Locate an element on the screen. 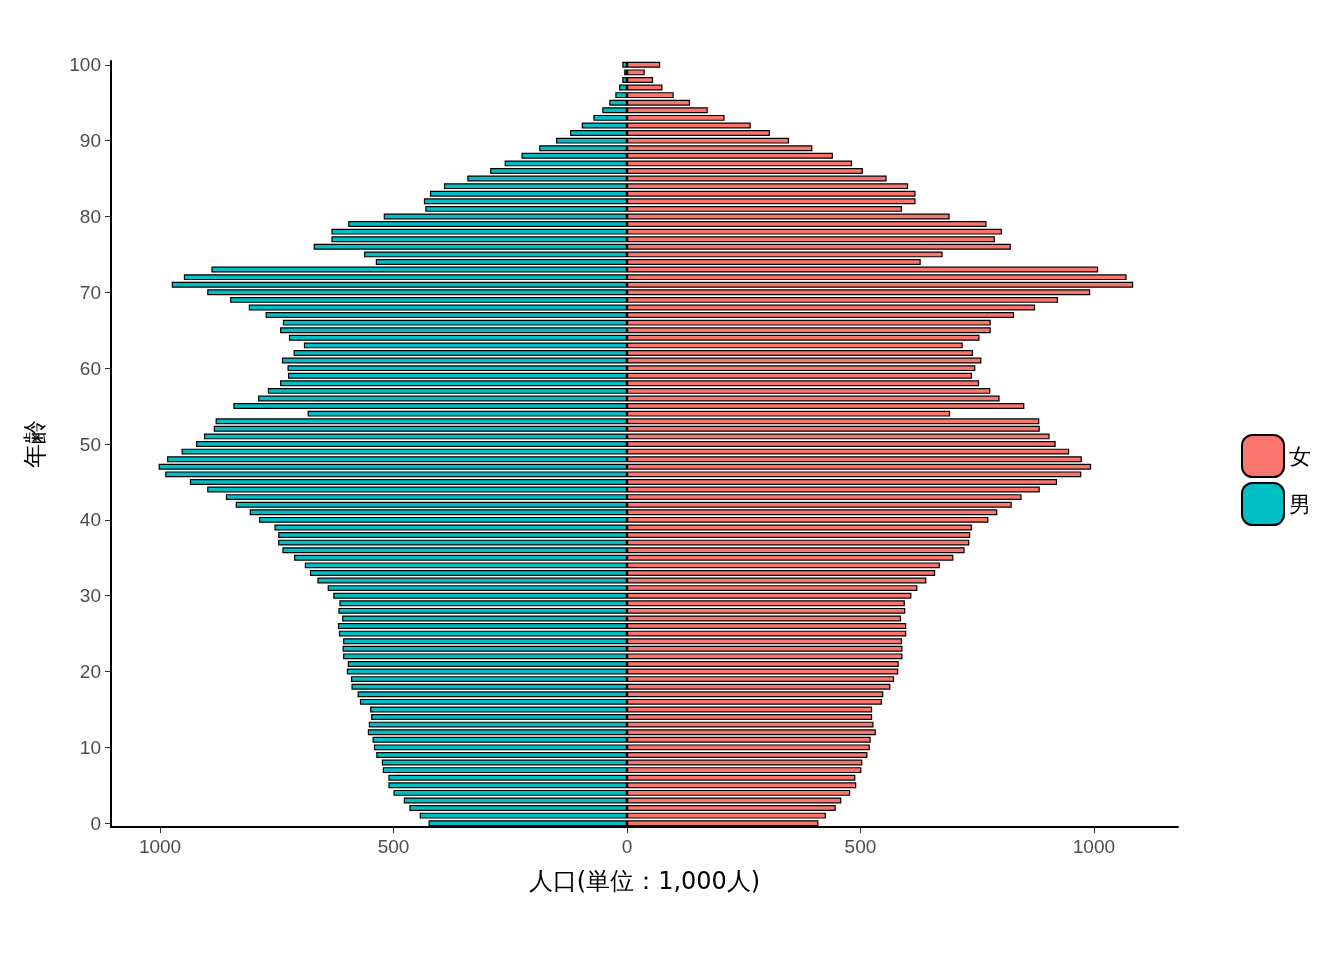 Image resolution: width=1344 pixels, height=960 pixels. x-axis-title: 人口(単位：1,000人) is located at coordinates (644, 881).